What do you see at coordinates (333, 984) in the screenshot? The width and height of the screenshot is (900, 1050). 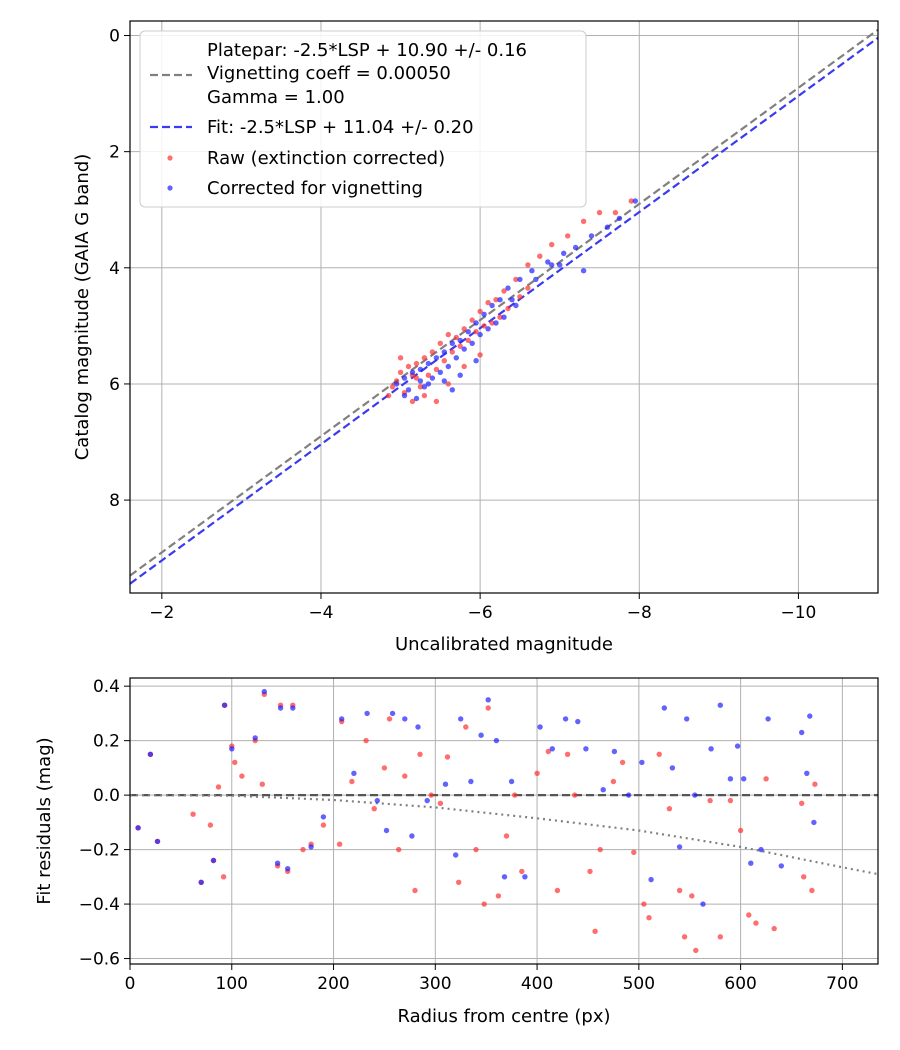 I see `x-tick-label: 200` at bounding box center [333, 984].